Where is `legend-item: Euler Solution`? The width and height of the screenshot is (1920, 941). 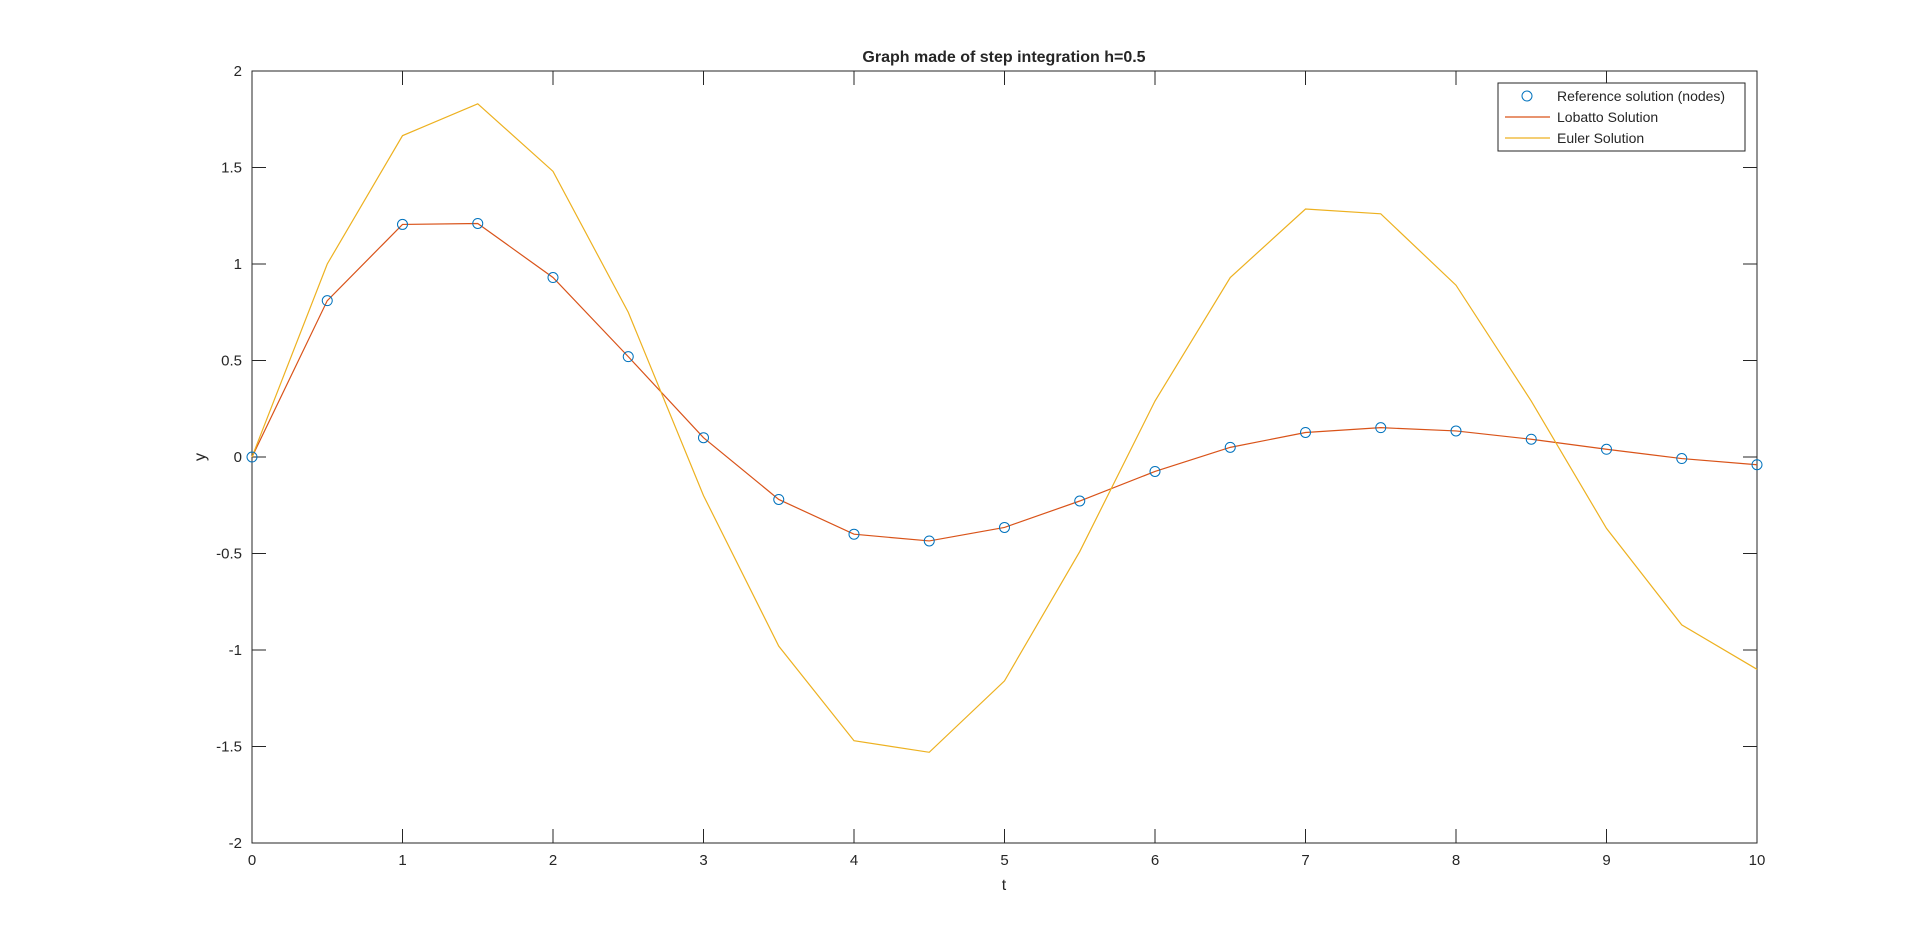
legend-item: Euler Solution is located at coordinates (1574, 138).